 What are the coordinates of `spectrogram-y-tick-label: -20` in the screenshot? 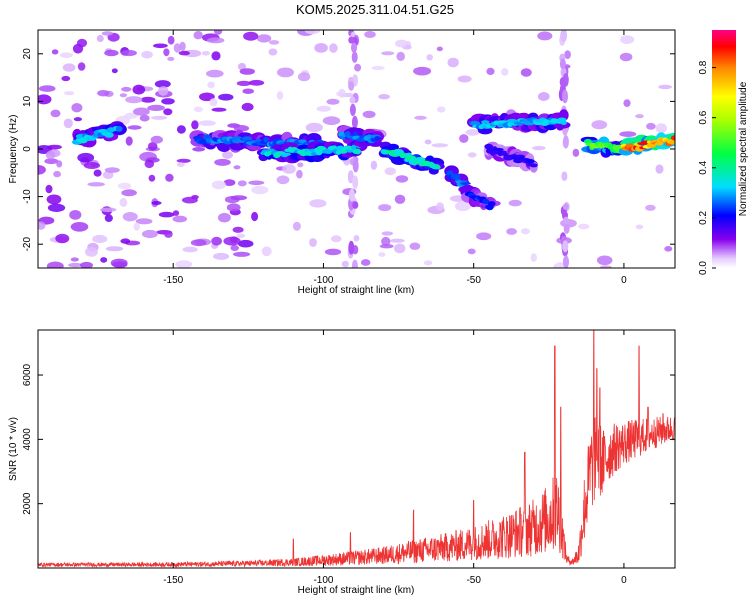 It's located at (27, 244).